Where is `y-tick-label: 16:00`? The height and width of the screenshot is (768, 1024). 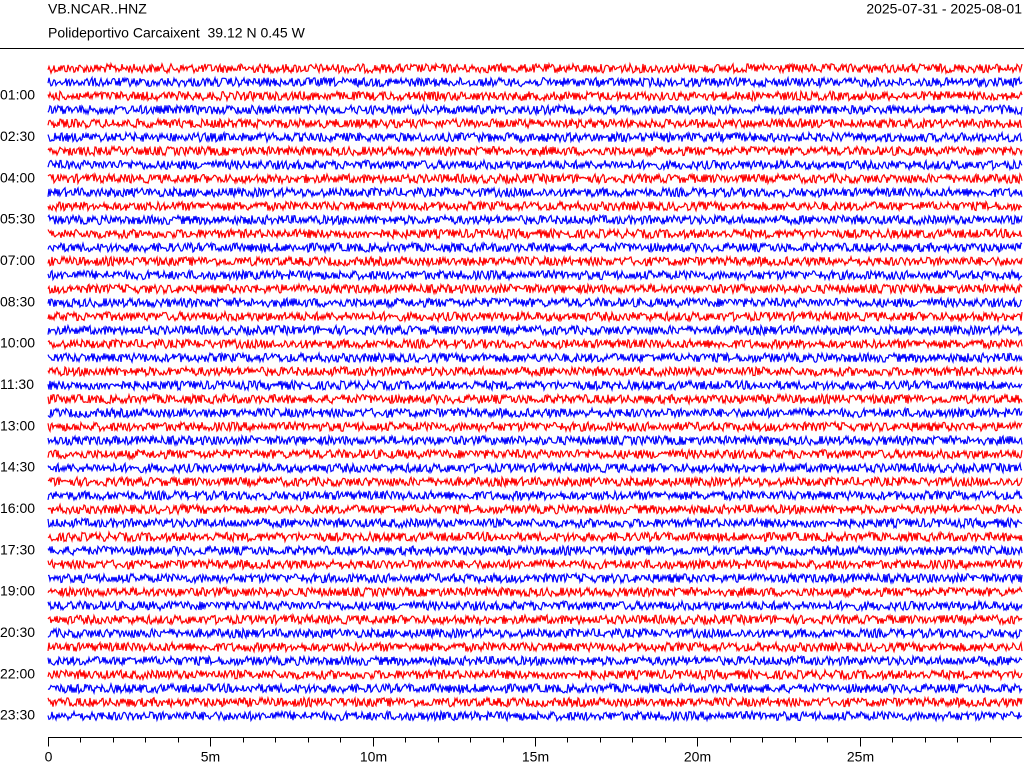
y-tick-label: 16:00 is located at coordinates (17, 508).